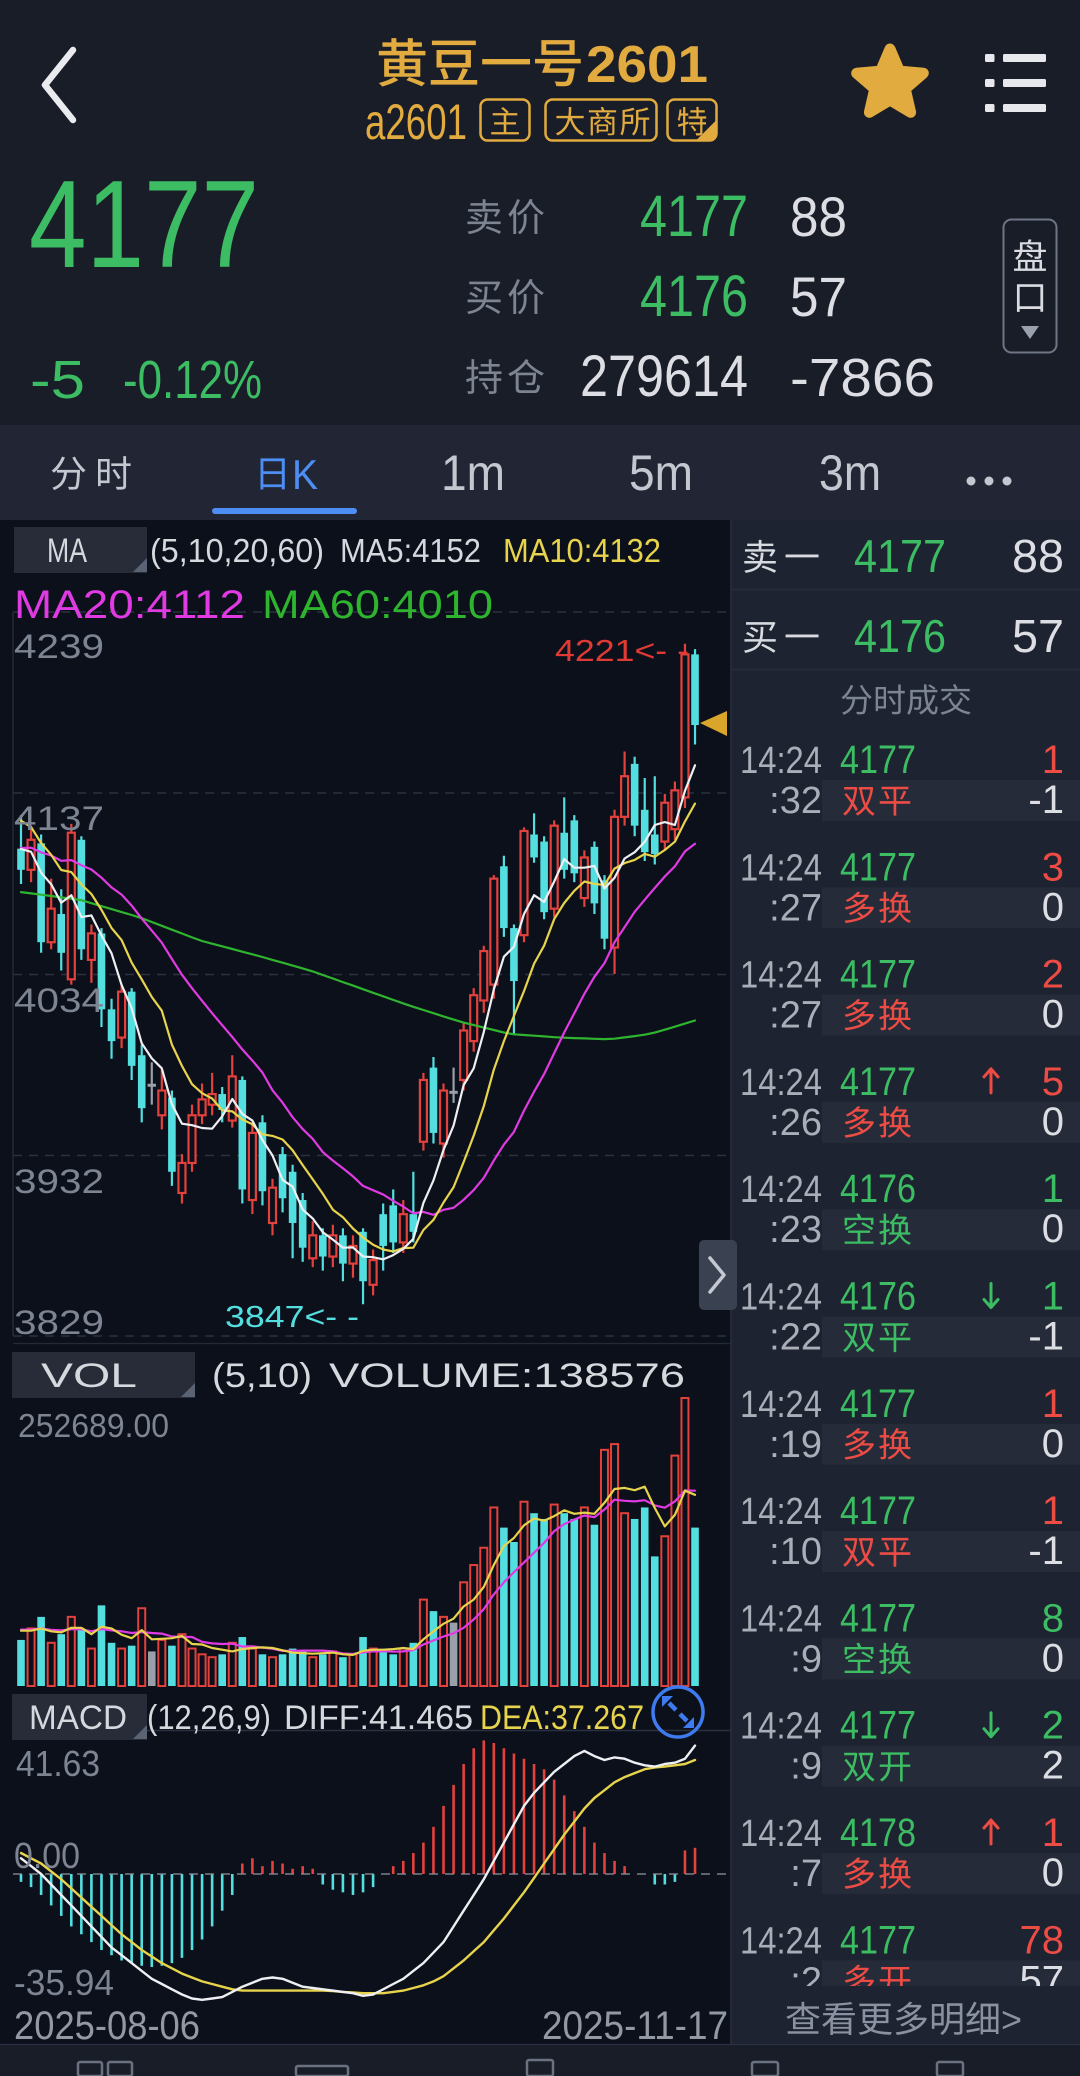 This screenshot has width=1080, height=2076. What do you see at coordinates (59, 819) in the screenshot?
I see `svg-text: 4137` at bounding box center [59, 819].